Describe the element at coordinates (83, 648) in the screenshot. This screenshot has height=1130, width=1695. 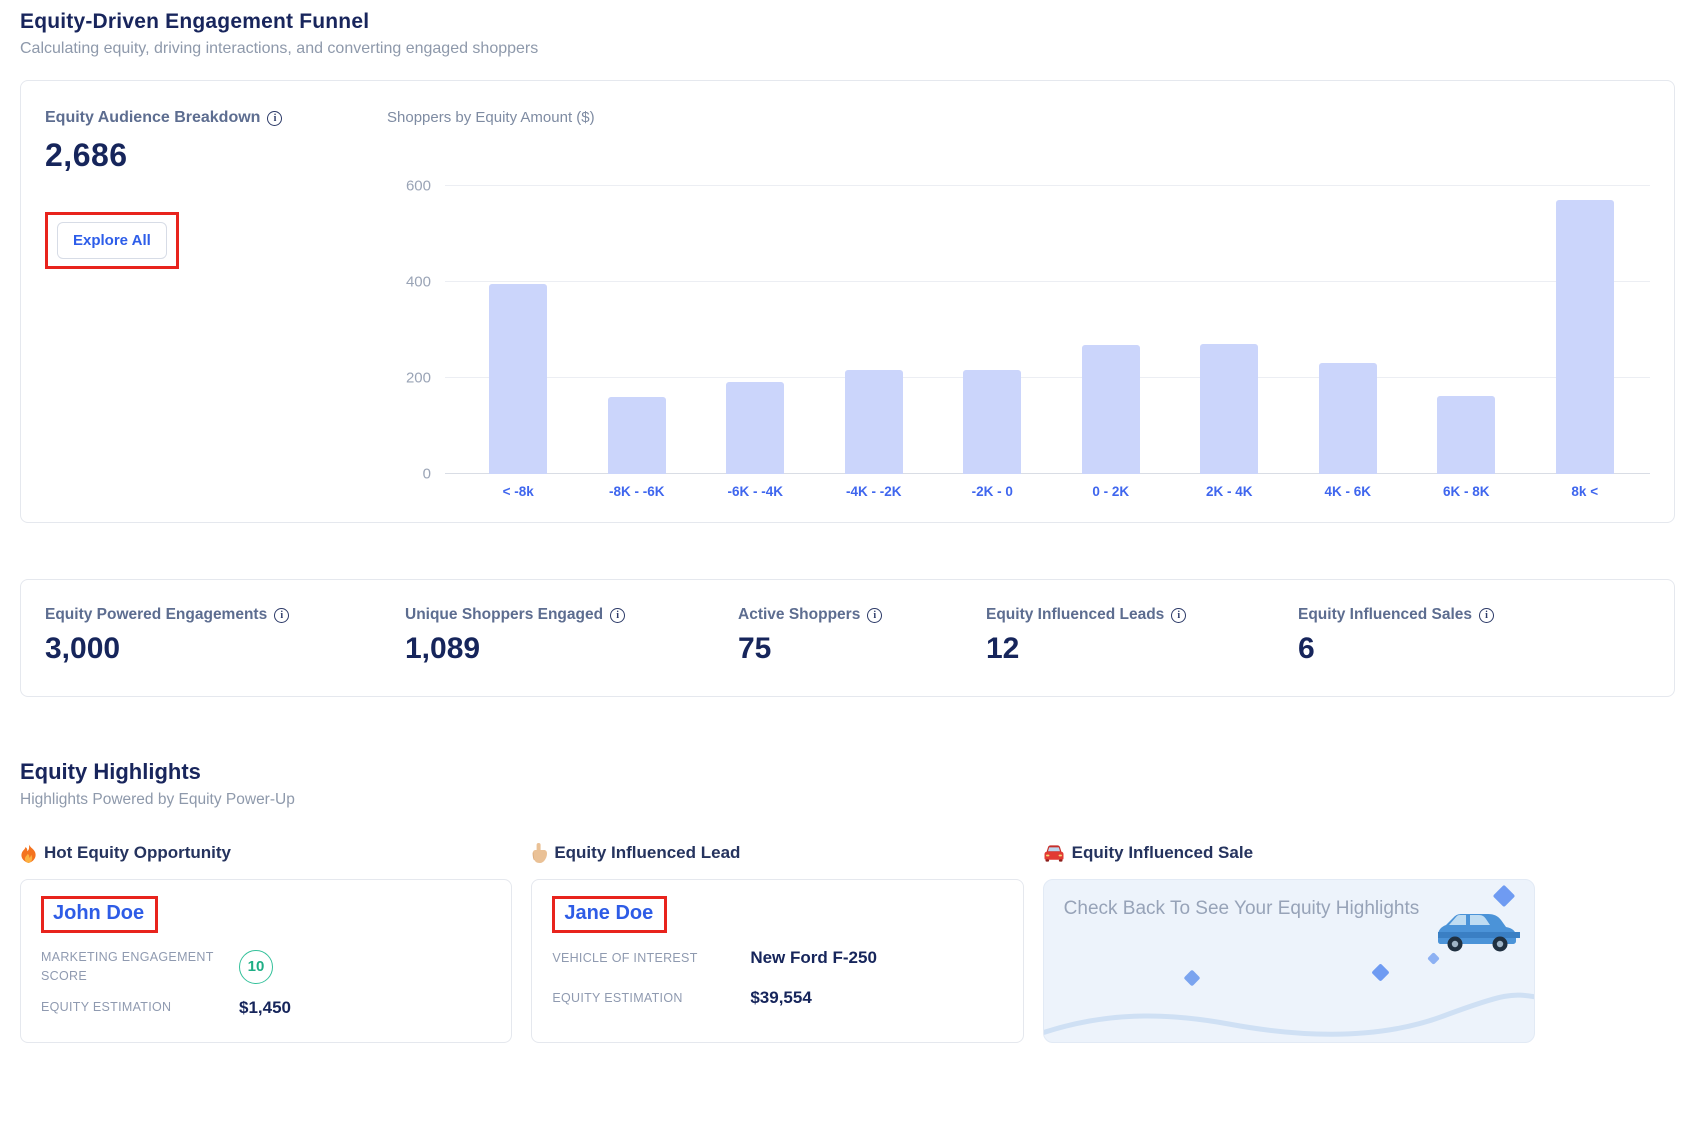
I see `stat-value: 3,000` at that location.